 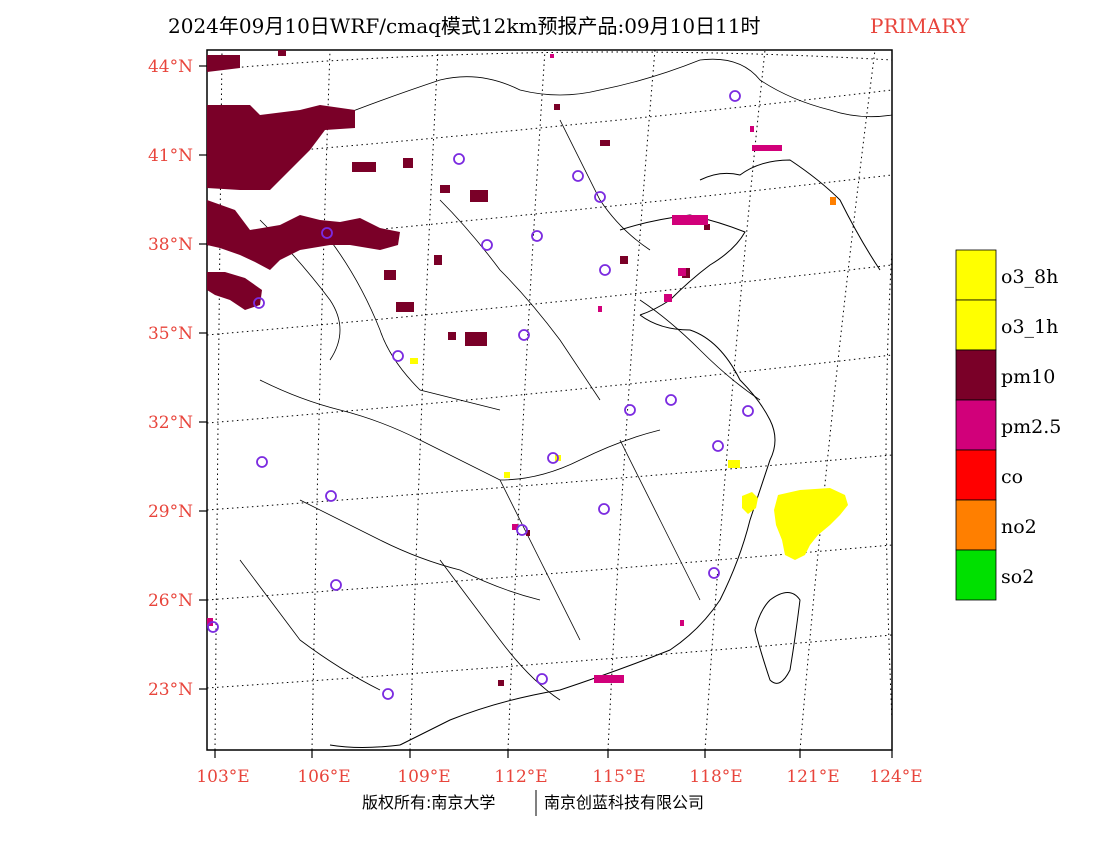 What do you see at coordinates (1031, 427) in the screenshot?
I see `legend-label: pm2.5` at bounding box center [1031, 427].